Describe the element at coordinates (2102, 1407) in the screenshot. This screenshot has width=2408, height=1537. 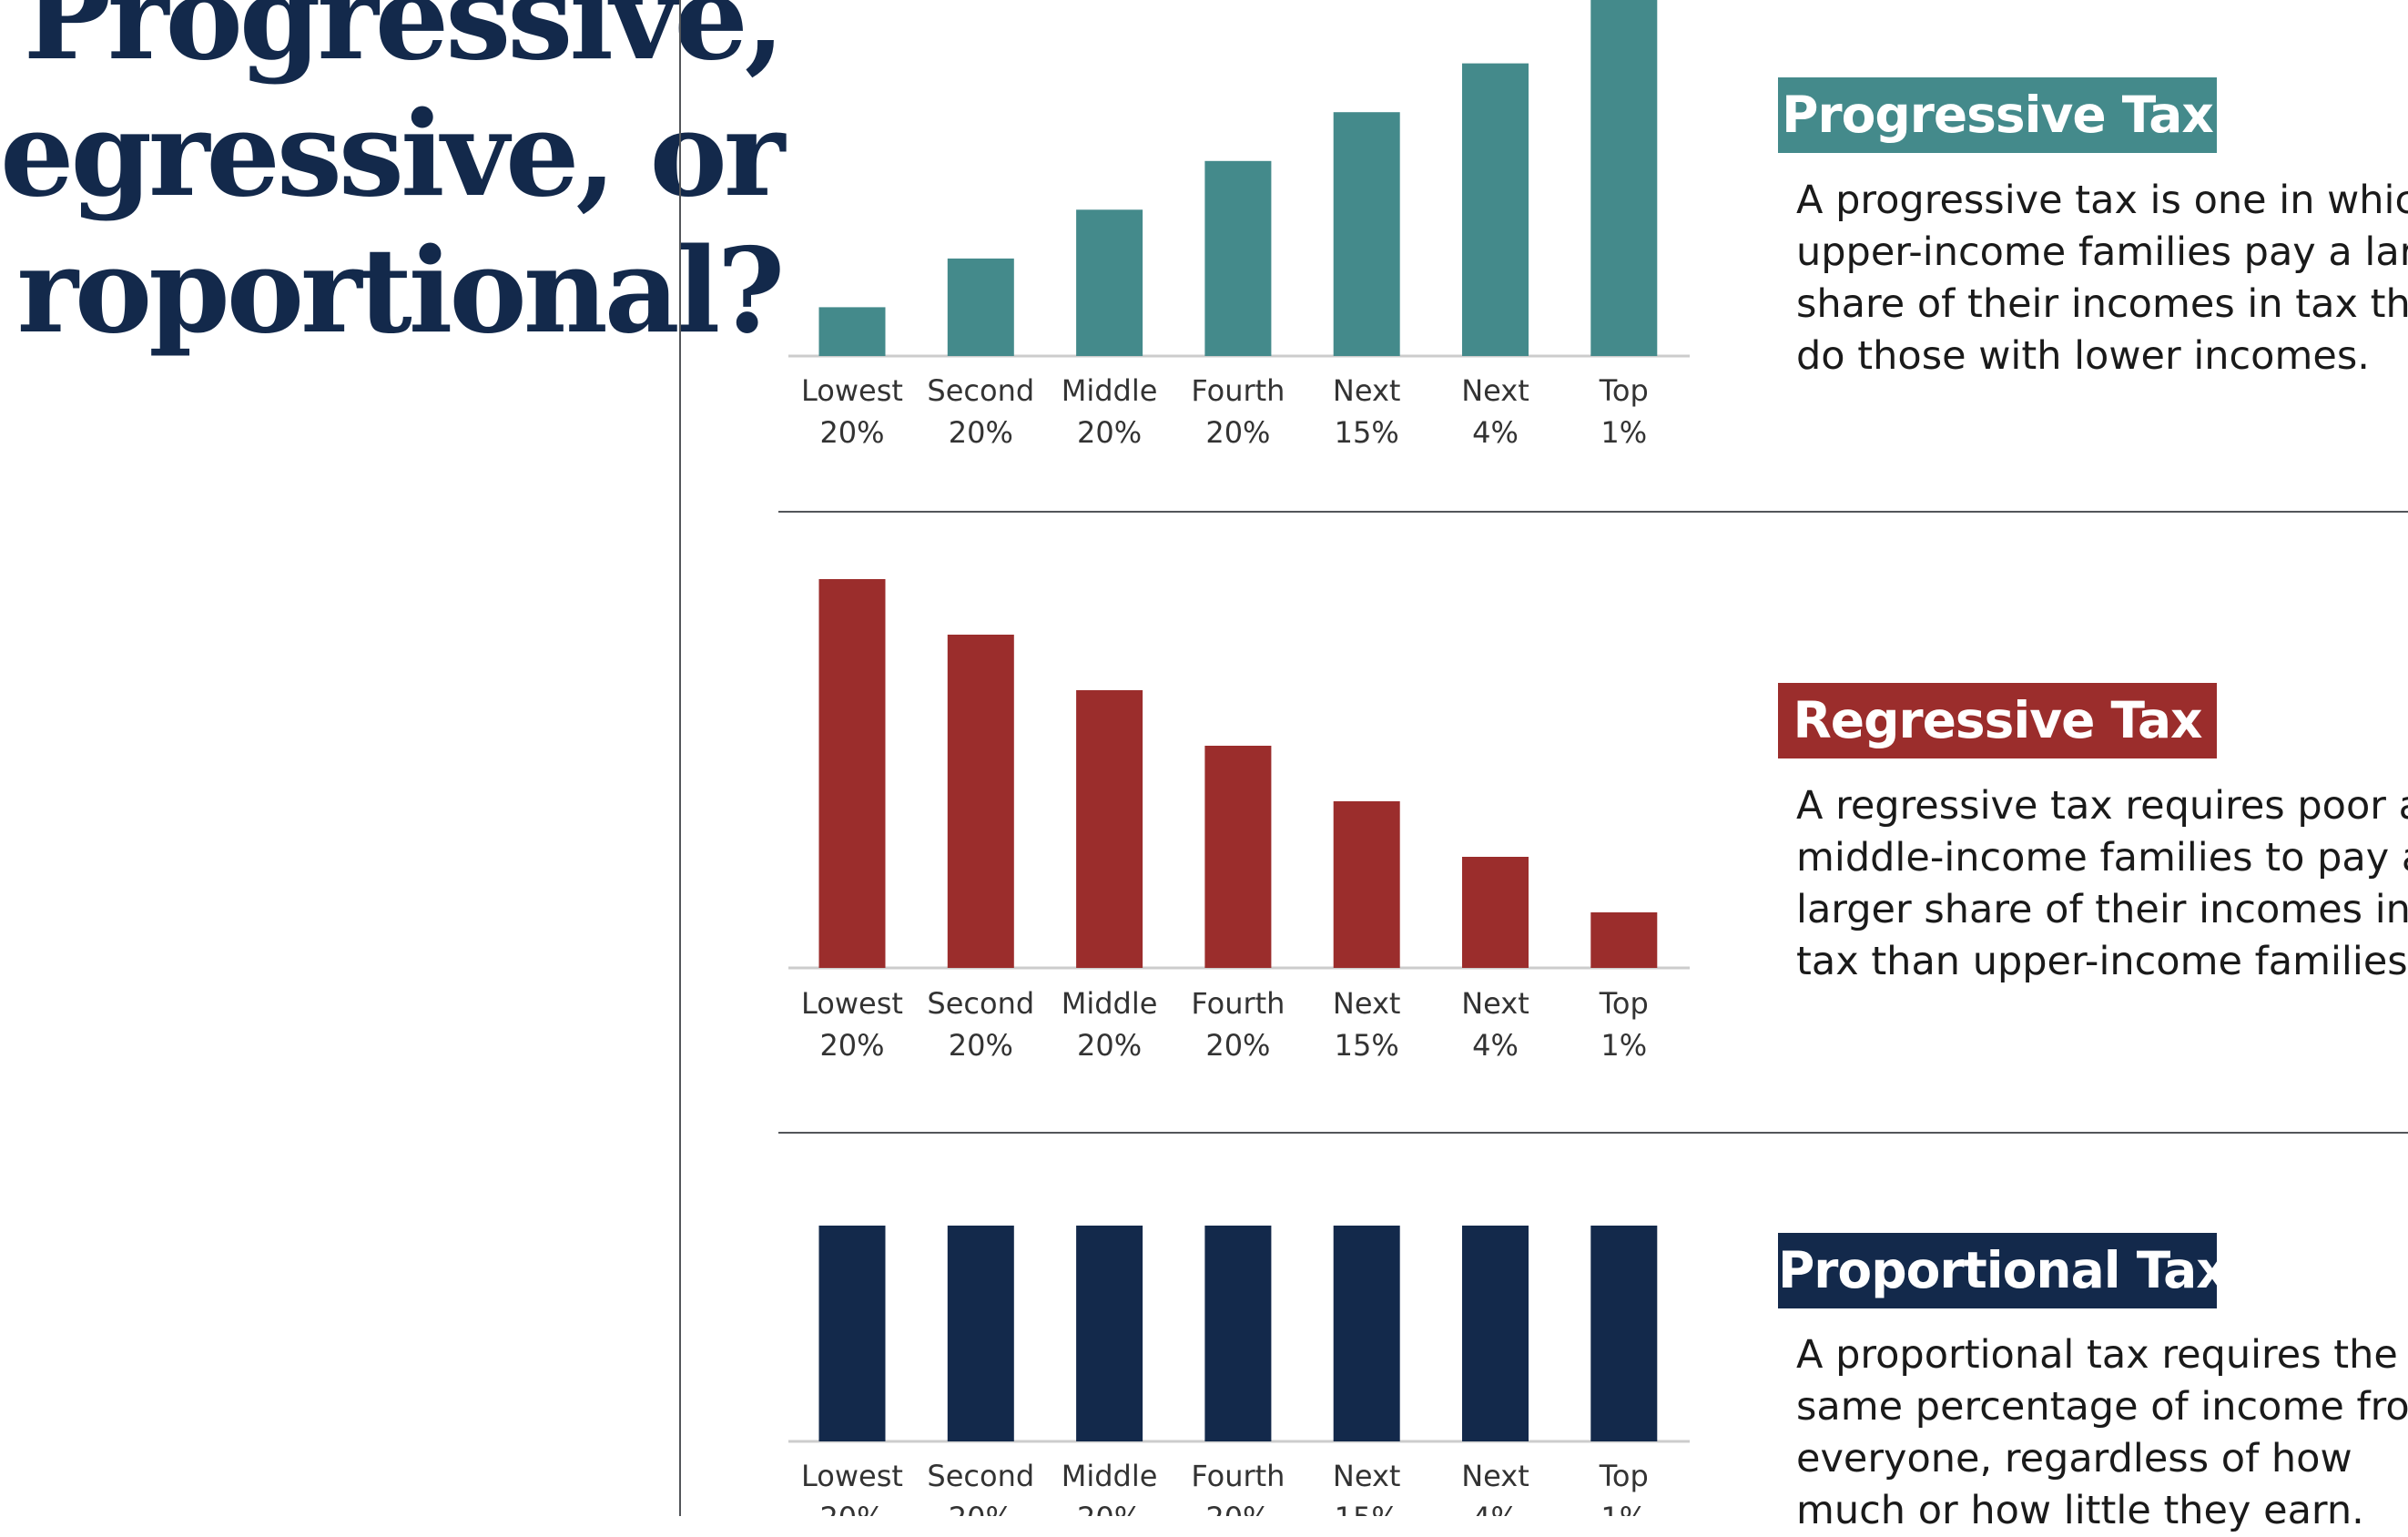
I see `description-line: same percentage of income fro` at that location.